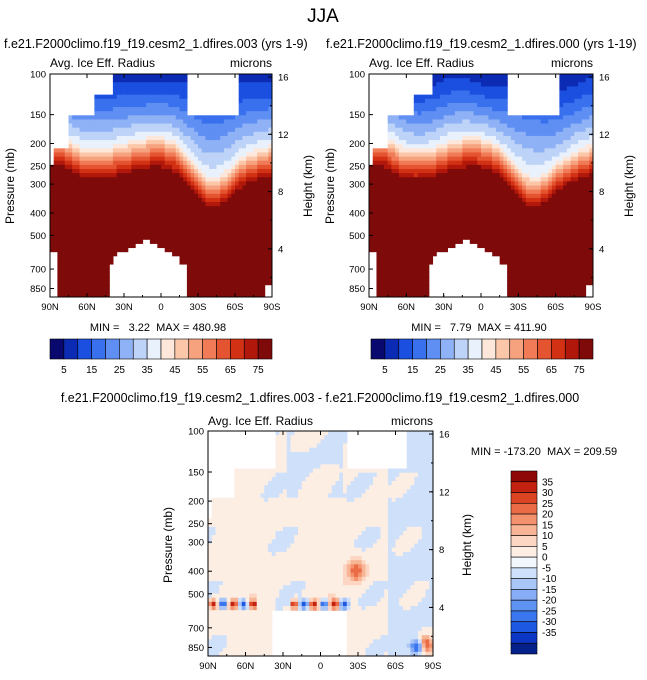 This screenshot has height=680, width=647. What do you see at coordinates (421, 63) in the screenshot?
I see `panel-2-left-string: Avg. Ice Eff. Radius` at bounding box center [421, 63].